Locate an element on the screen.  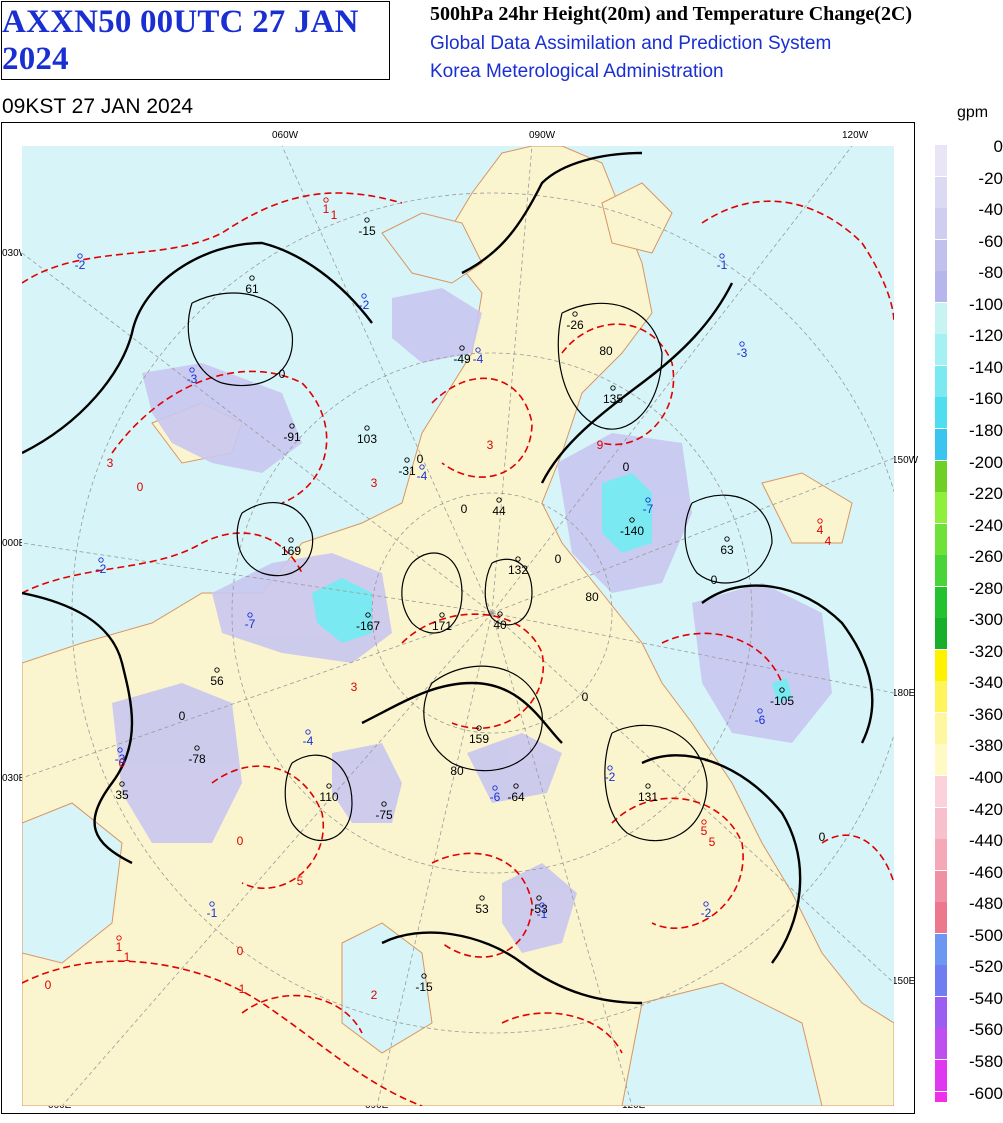
legend-label: -600 is located at coordinates (985, 1093).